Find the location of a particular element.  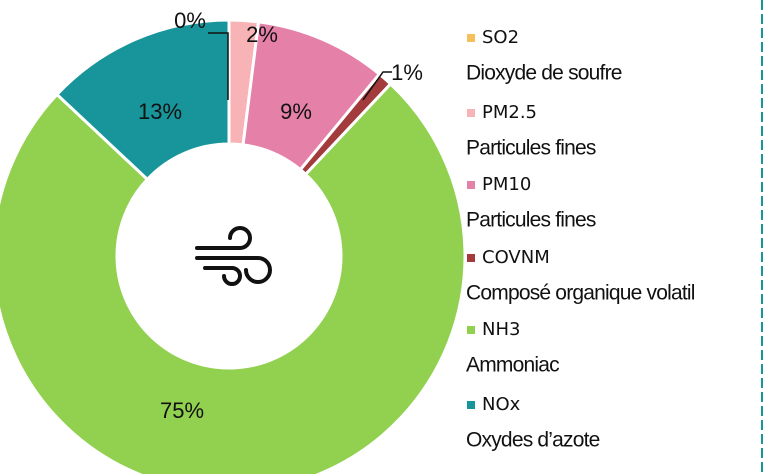

legend-description: Dioxyde de soufre is located at coordinates (544, 73).